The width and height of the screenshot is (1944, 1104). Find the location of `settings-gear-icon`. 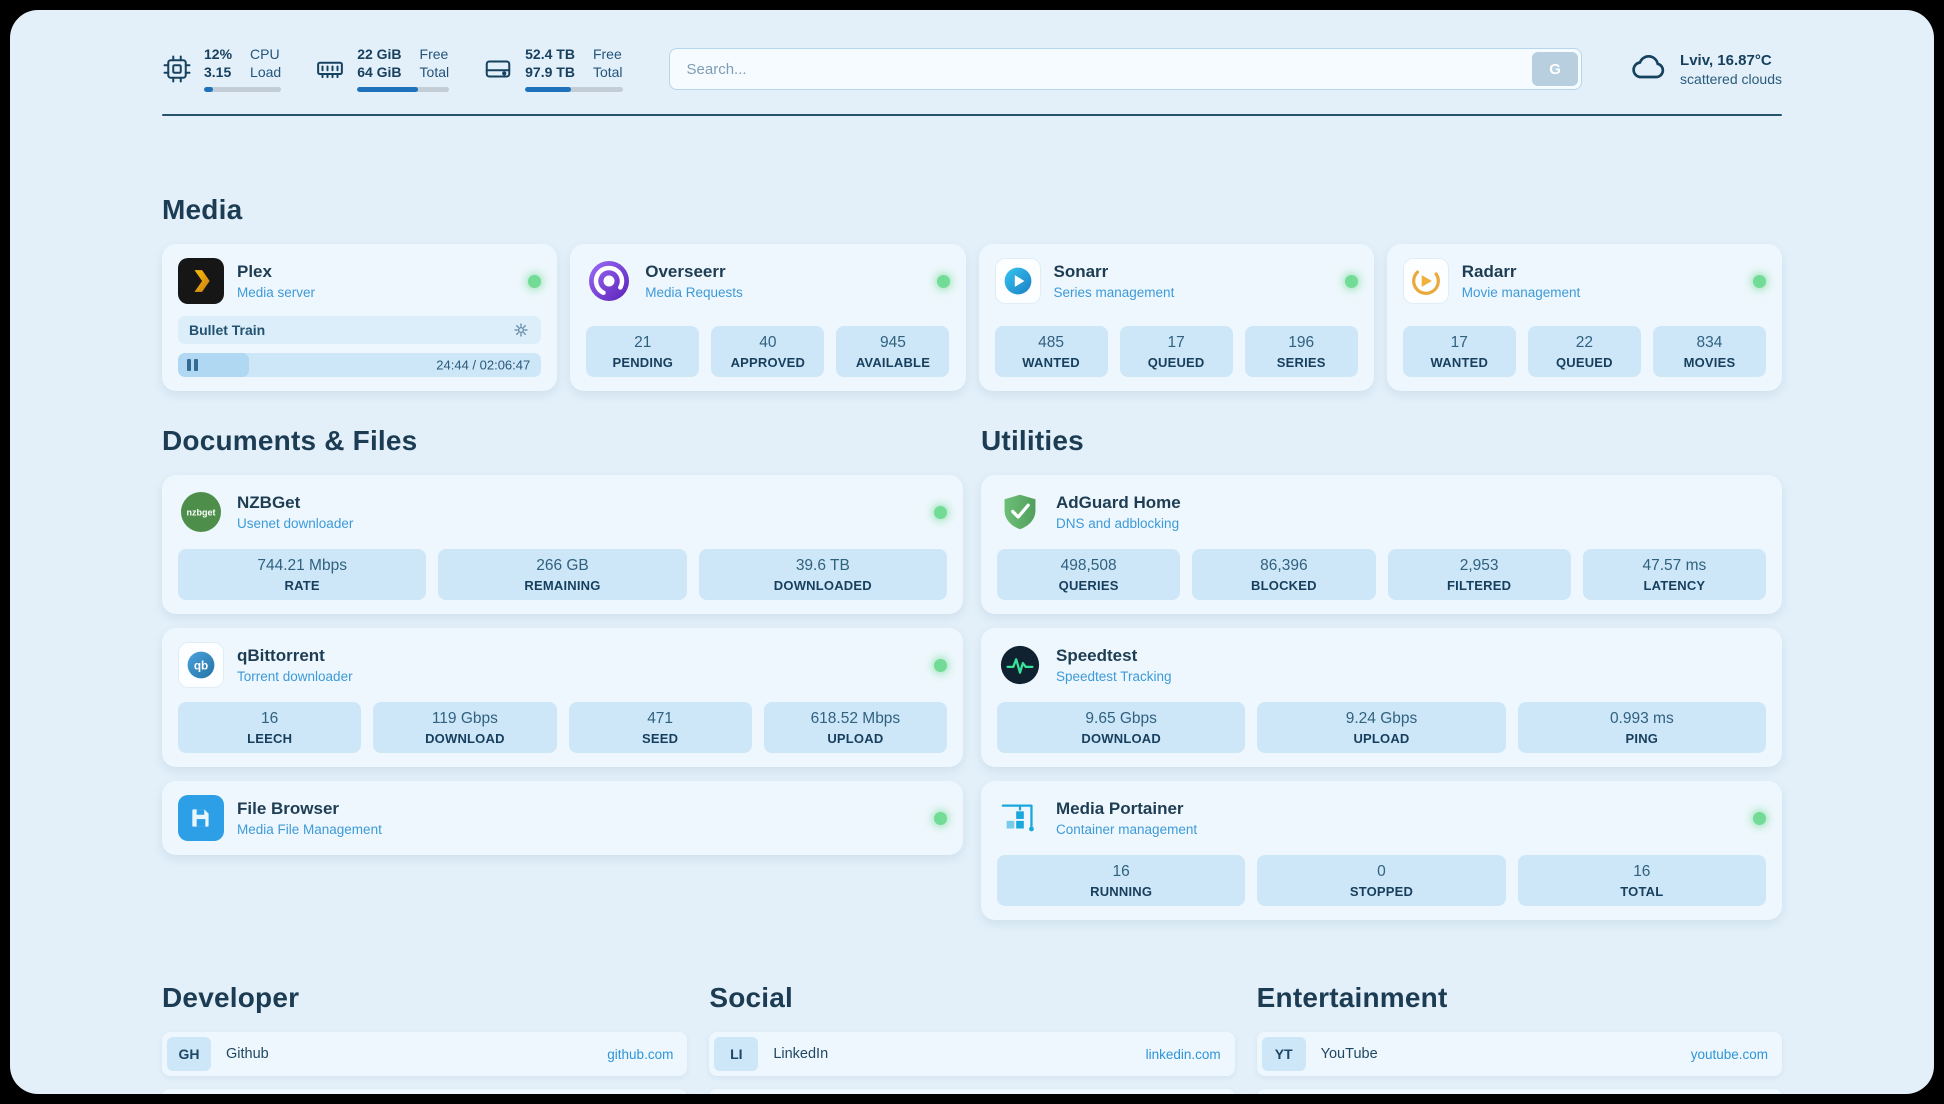

settings-gear-icon is located at coordinates (521, 330).